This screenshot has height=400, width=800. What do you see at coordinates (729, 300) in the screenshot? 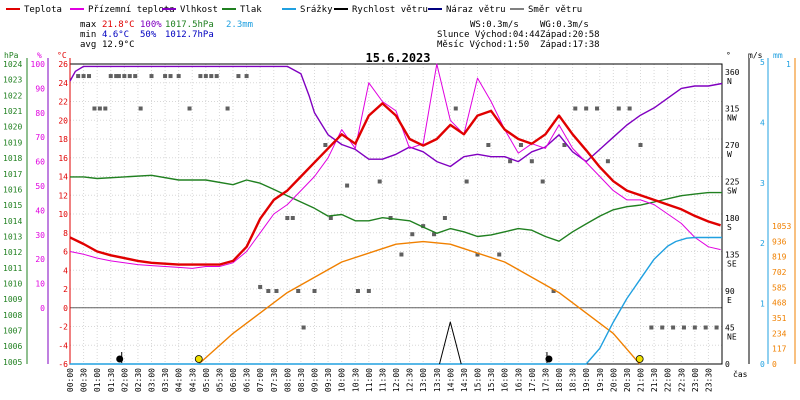
I see `dir-tick-name: E` at bounding box center [729, 300].